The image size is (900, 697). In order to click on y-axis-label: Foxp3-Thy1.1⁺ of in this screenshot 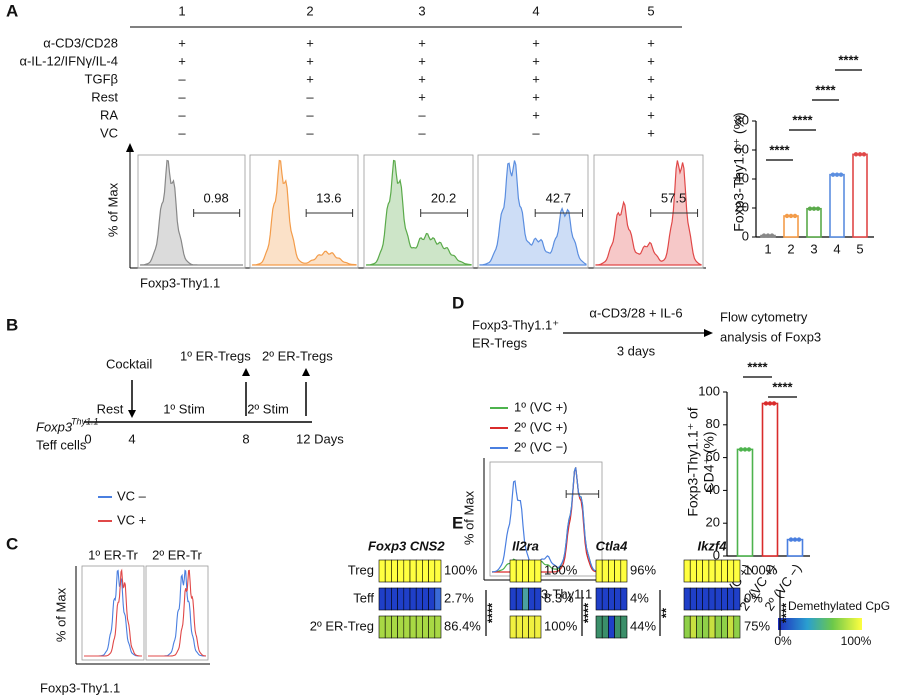, I will do `click(693, 461)`.